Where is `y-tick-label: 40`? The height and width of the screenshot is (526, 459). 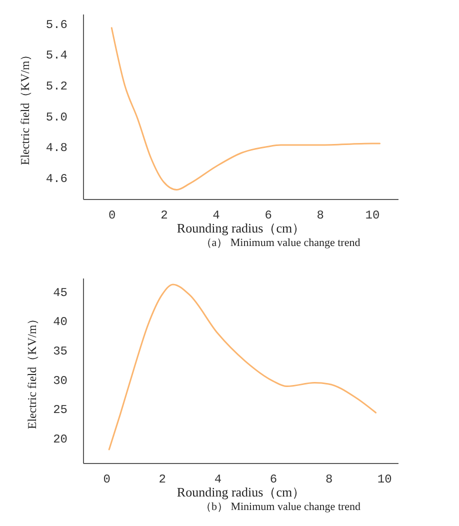 y-tick-label: 40 is located at coordinates (60, 322).